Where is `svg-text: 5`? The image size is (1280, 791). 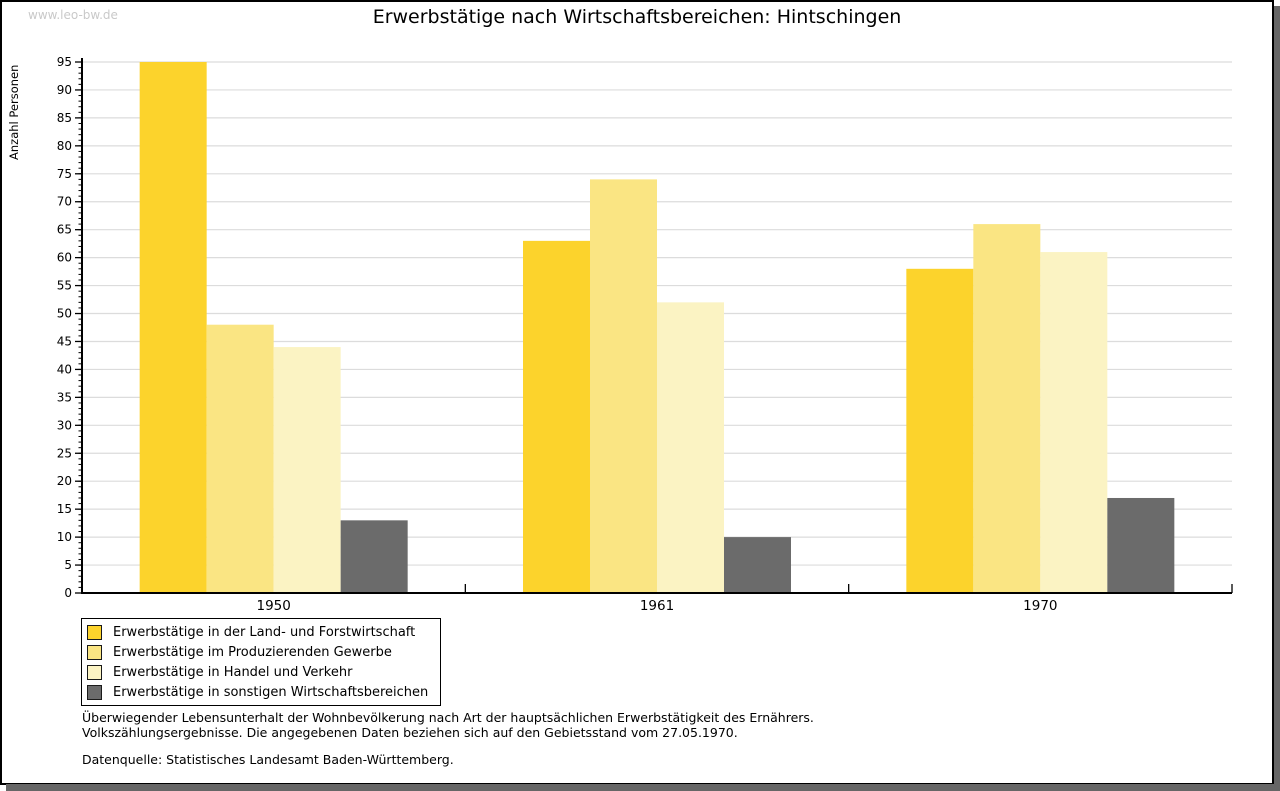
svg-text: 5 is located at coordinates (68, 565).